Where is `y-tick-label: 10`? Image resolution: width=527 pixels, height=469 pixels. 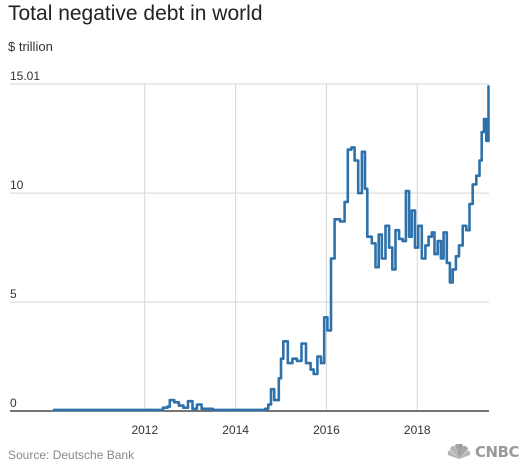
y-tick-label: 10 is located at coordinates (17, 185).